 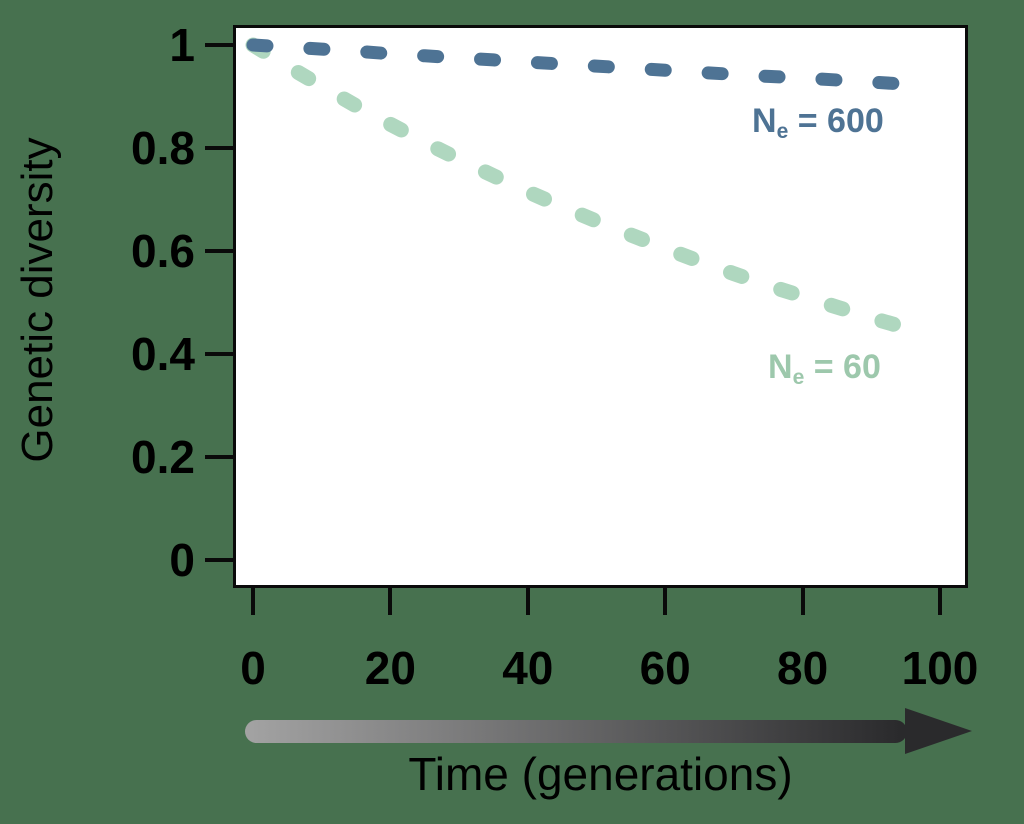 What do you see at coordinates (37, 300) in the screenshot?
I see `y-axis-title: Genetic diversity` at bounding box center [37, 300].